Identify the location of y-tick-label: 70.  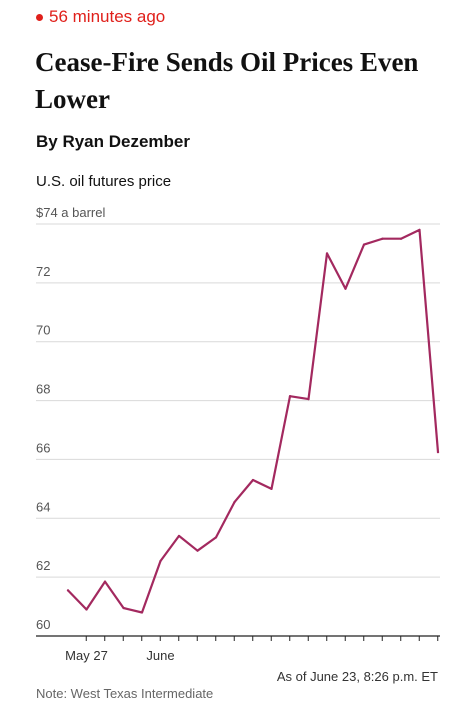
(43, 330).